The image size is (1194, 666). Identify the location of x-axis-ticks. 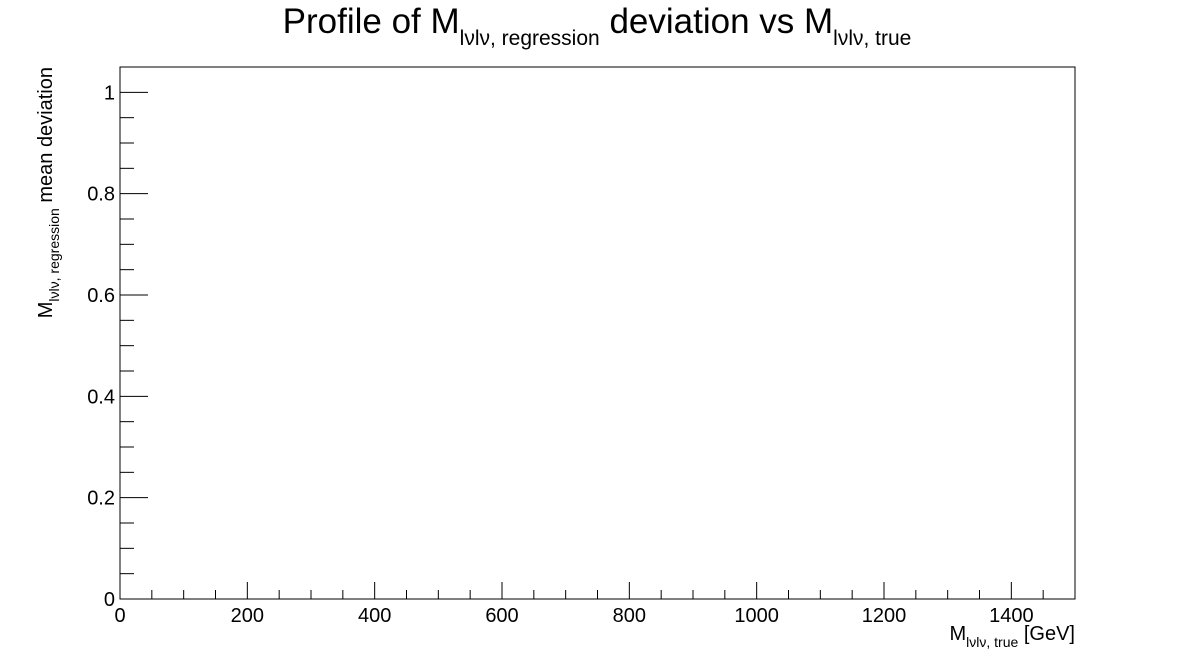
(597, 590).